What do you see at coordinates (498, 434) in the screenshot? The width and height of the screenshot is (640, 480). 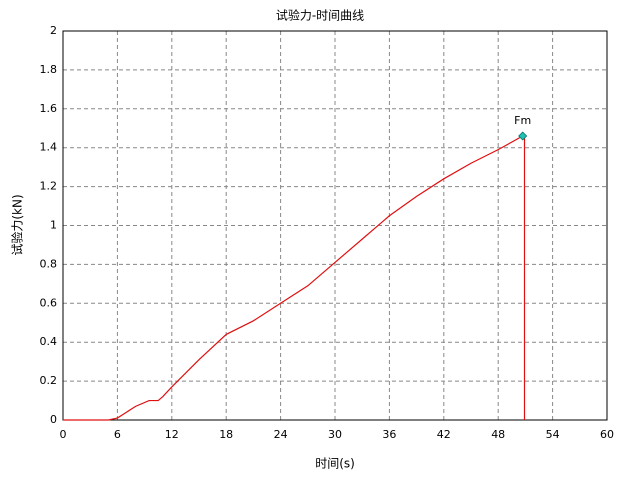 I see `x-tick-label: 48` at bounding box center [498, 434].